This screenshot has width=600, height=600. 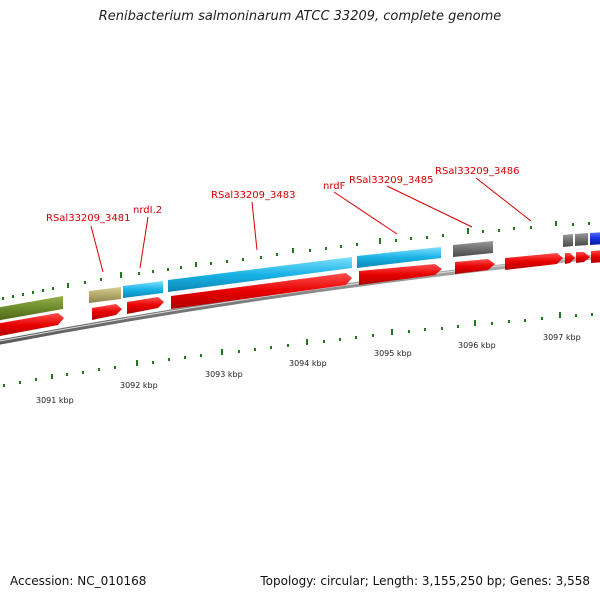 I want to click on gene-darkblue, so click(x=595, y=238).